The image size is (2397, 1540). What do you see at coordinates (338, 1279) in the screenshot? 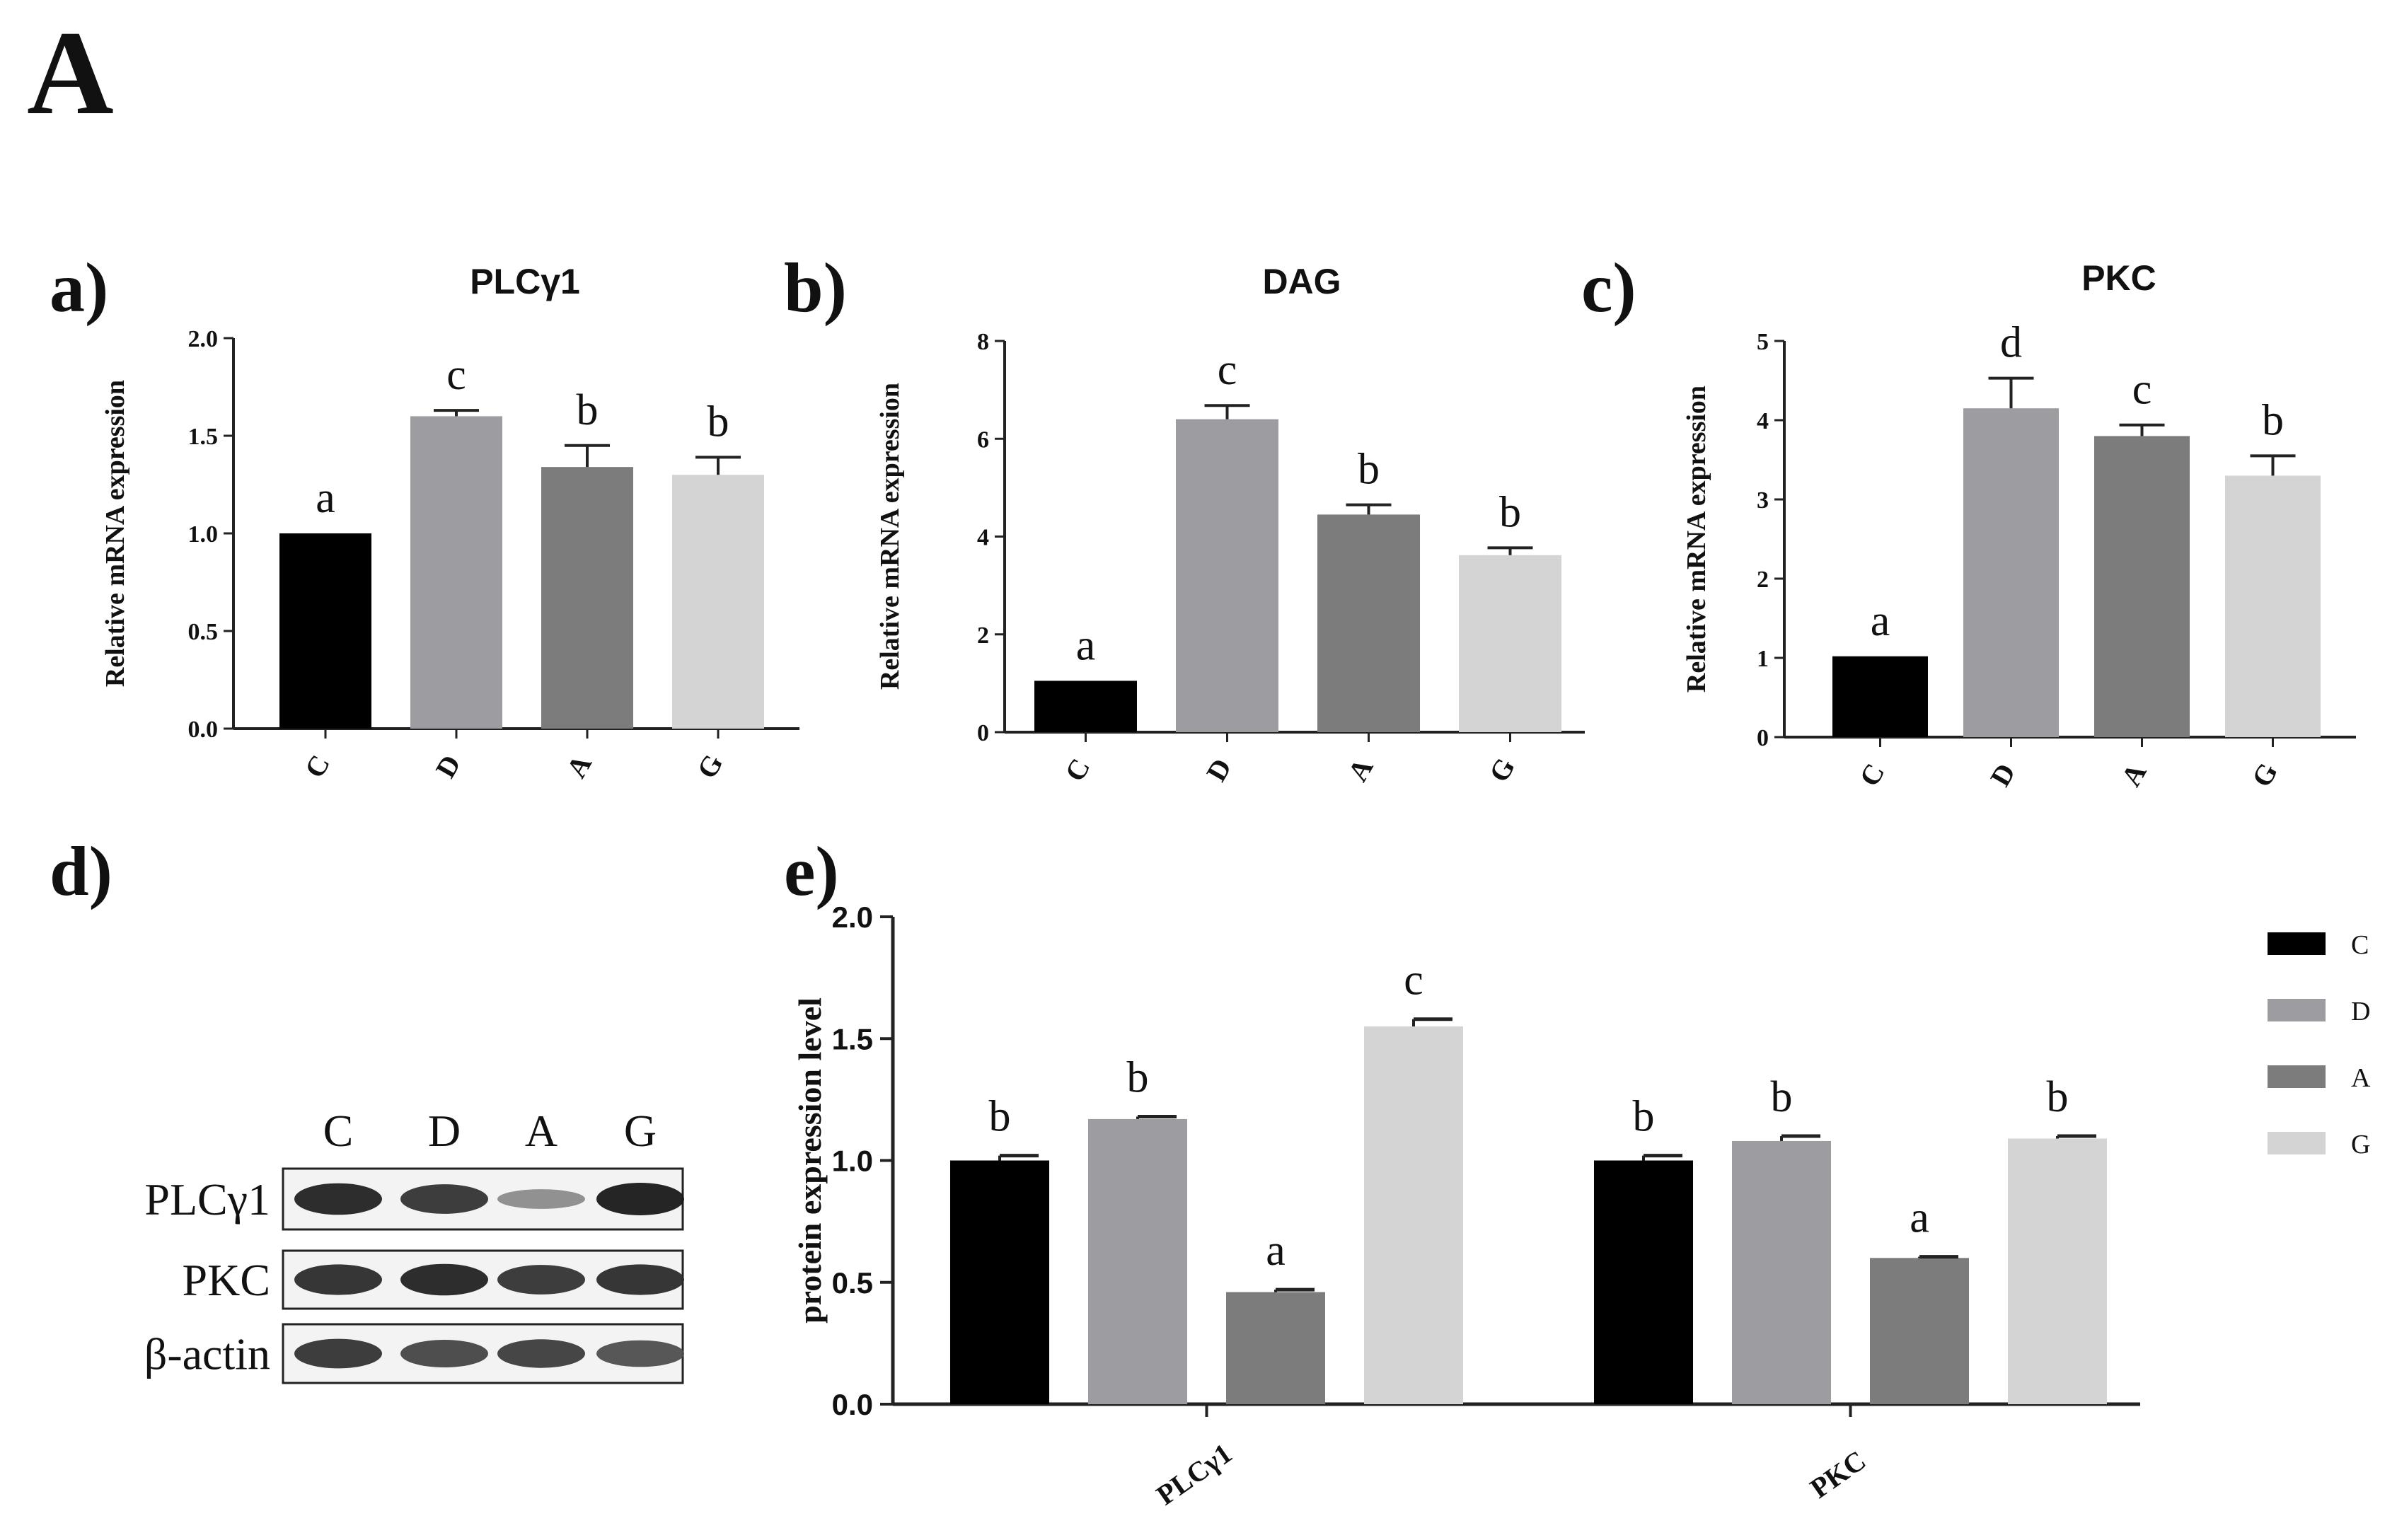
I see `blot-band-pkc-c` at bounding box center [338, 1279].